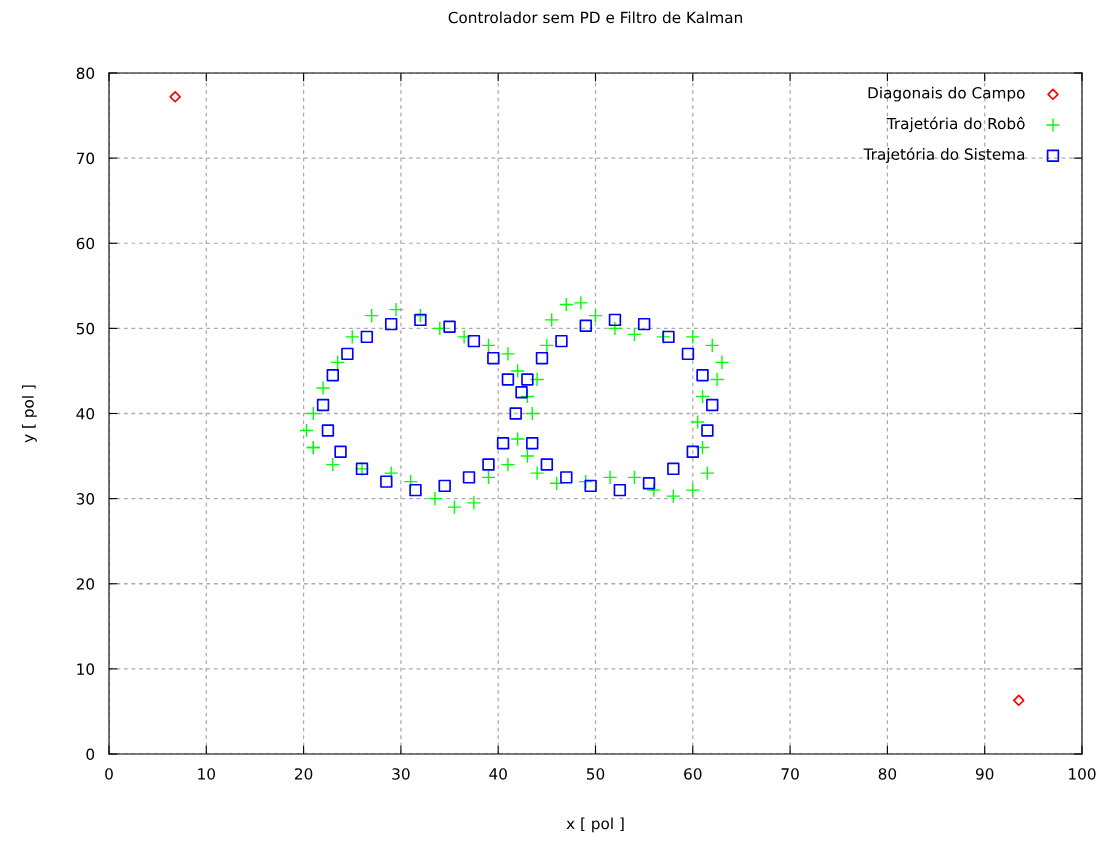 Image resolution: width=1101 pixels, height=856 pixels. I want to click on x-tick-label: 80, so click(887, 774).